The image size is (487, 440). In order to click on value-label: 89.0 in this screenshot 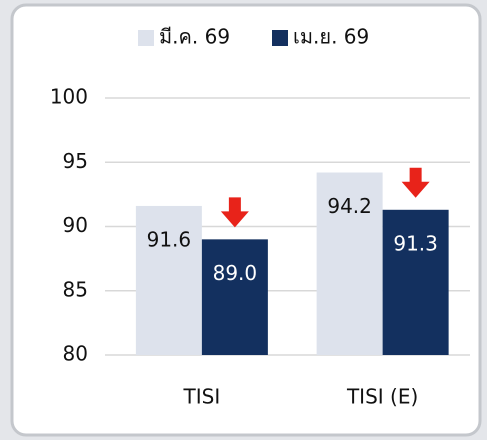, I will do `click(235, 273)`.